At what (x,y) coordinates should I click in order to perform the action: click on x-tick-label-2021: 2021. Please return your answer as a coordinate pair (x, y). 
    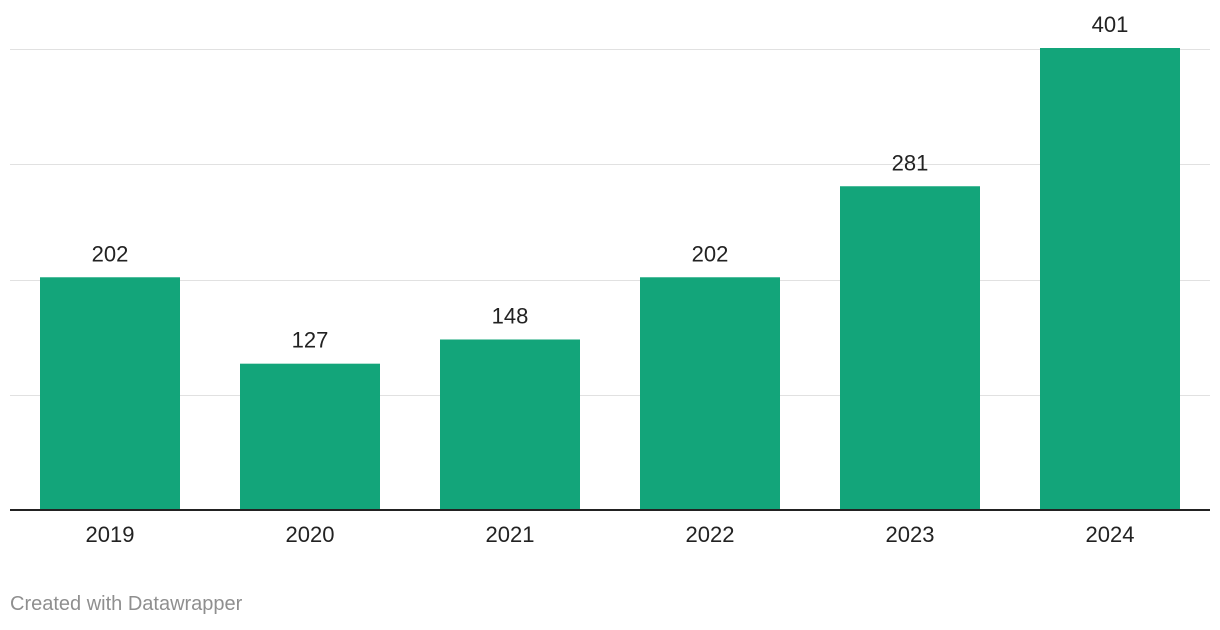
    Looking at the image, I should click on (510, 534).